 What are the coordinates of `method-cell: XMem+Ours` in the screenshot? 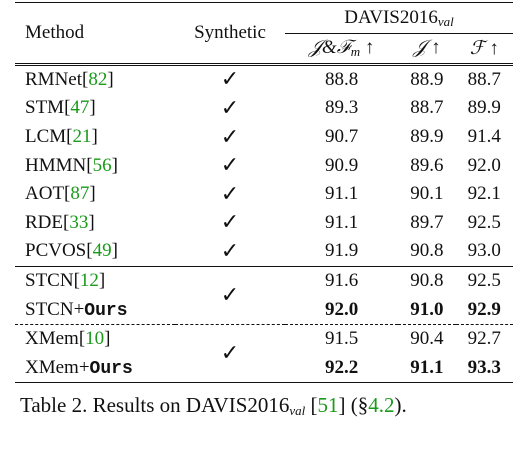 It's located at (95, 368).